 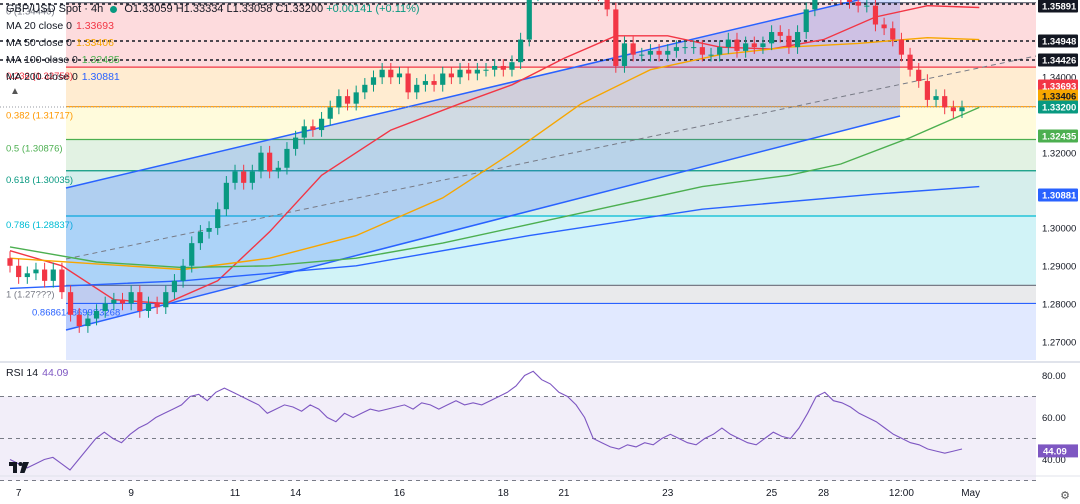 I want to click on gear-icon: ⚙, so click(x=1065, y=496).